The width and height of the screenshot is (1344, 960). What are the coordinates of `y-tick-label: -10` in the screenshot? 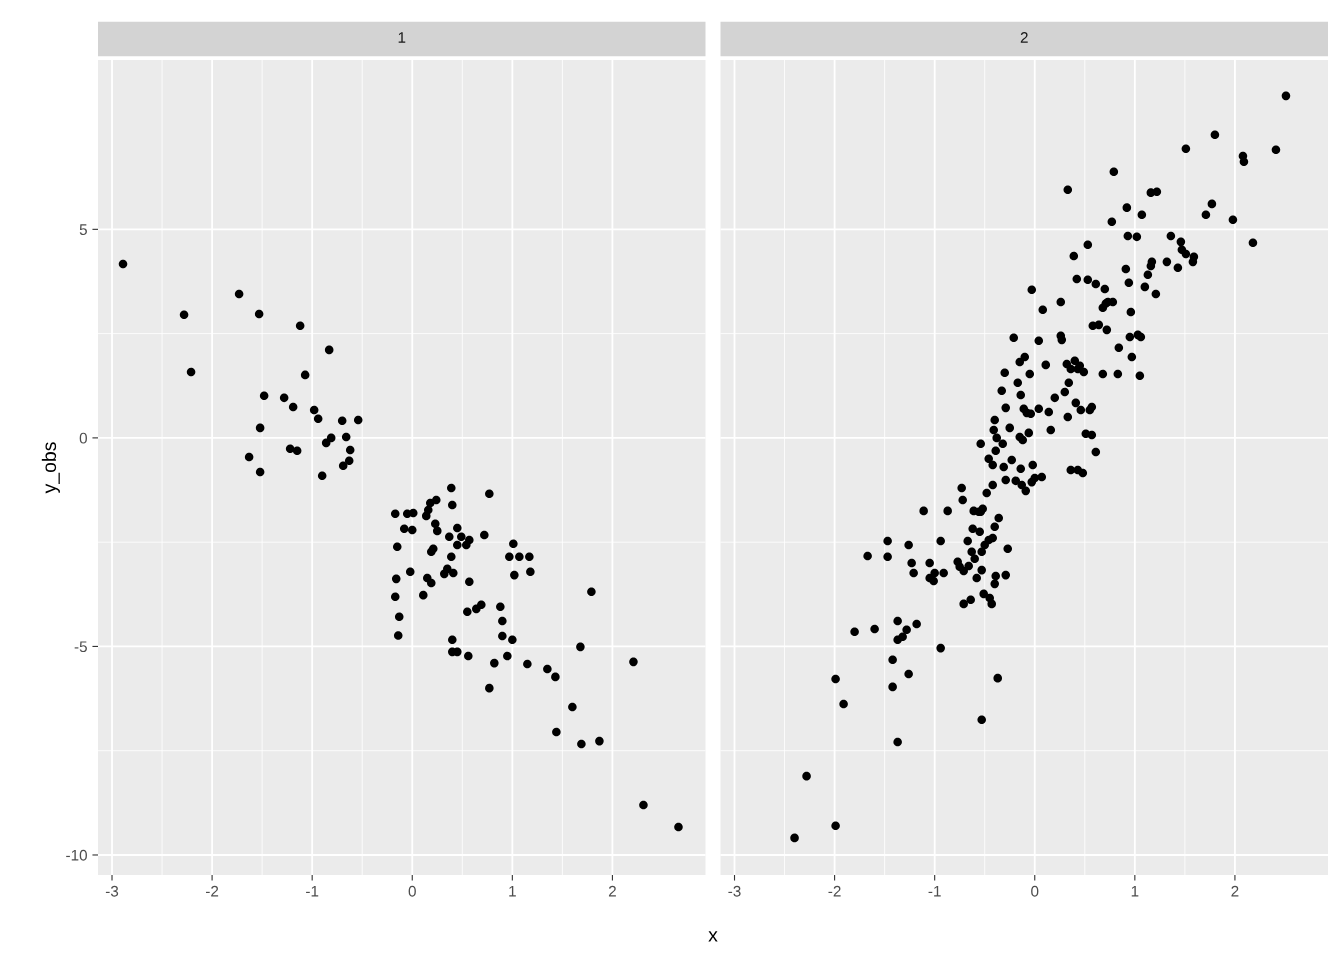 It's located at (76, 855).